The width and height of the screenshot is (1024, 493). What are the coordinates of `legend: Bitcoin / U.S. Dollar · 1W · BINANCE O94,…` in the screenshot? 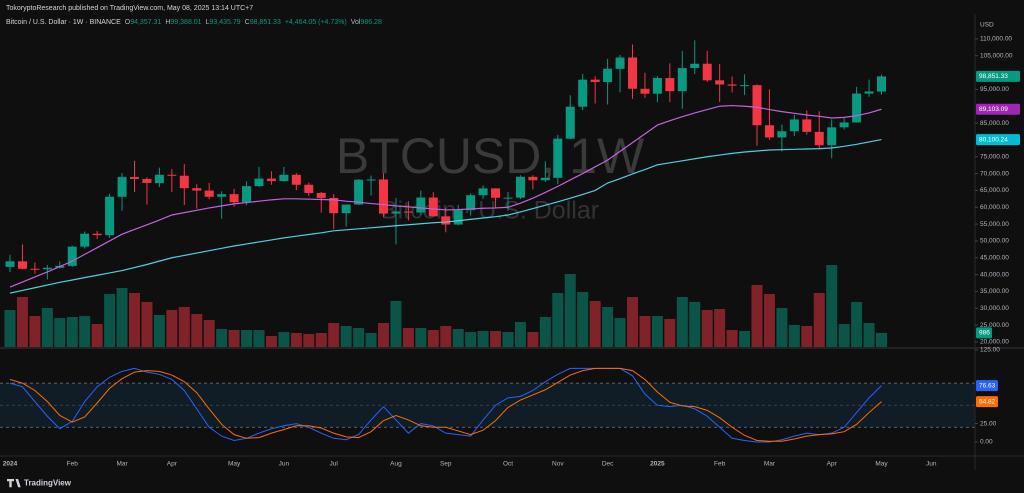 It's located at (194, 22).